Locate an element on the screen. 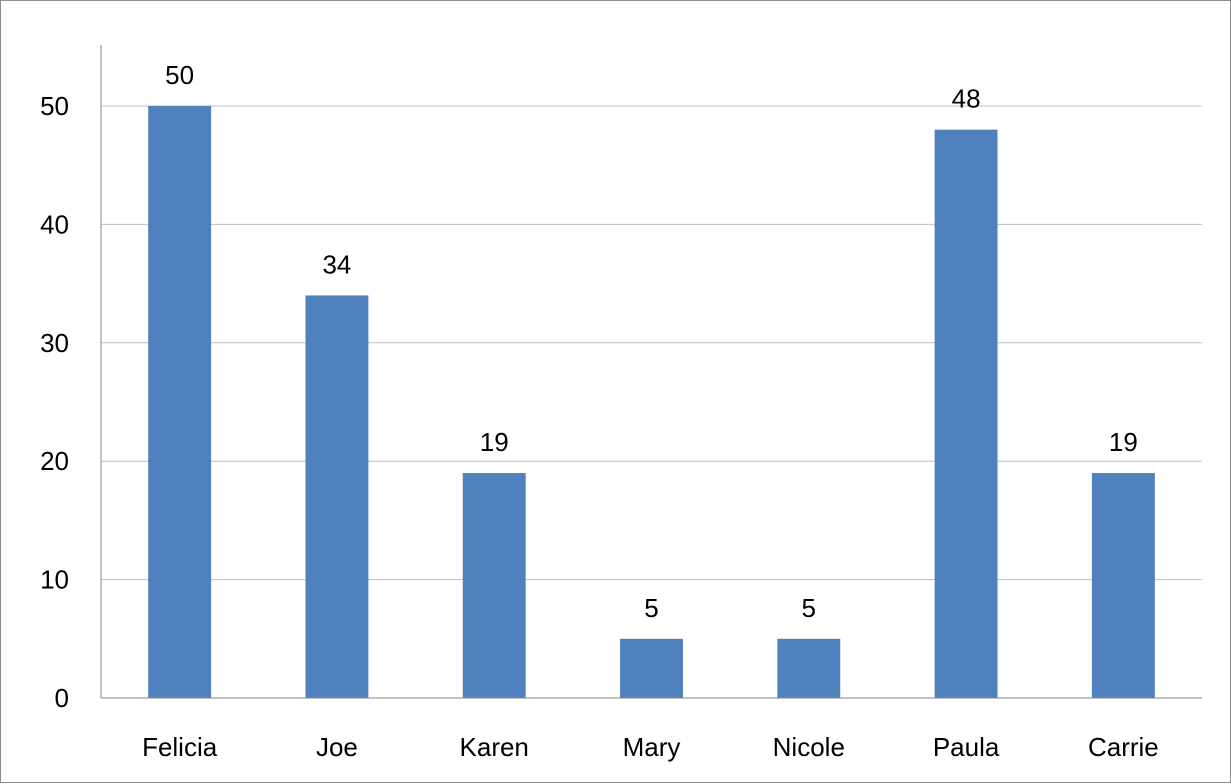 The image size is (1231, 784). y-tick-label: 0 is located at coordinates (62, 698).